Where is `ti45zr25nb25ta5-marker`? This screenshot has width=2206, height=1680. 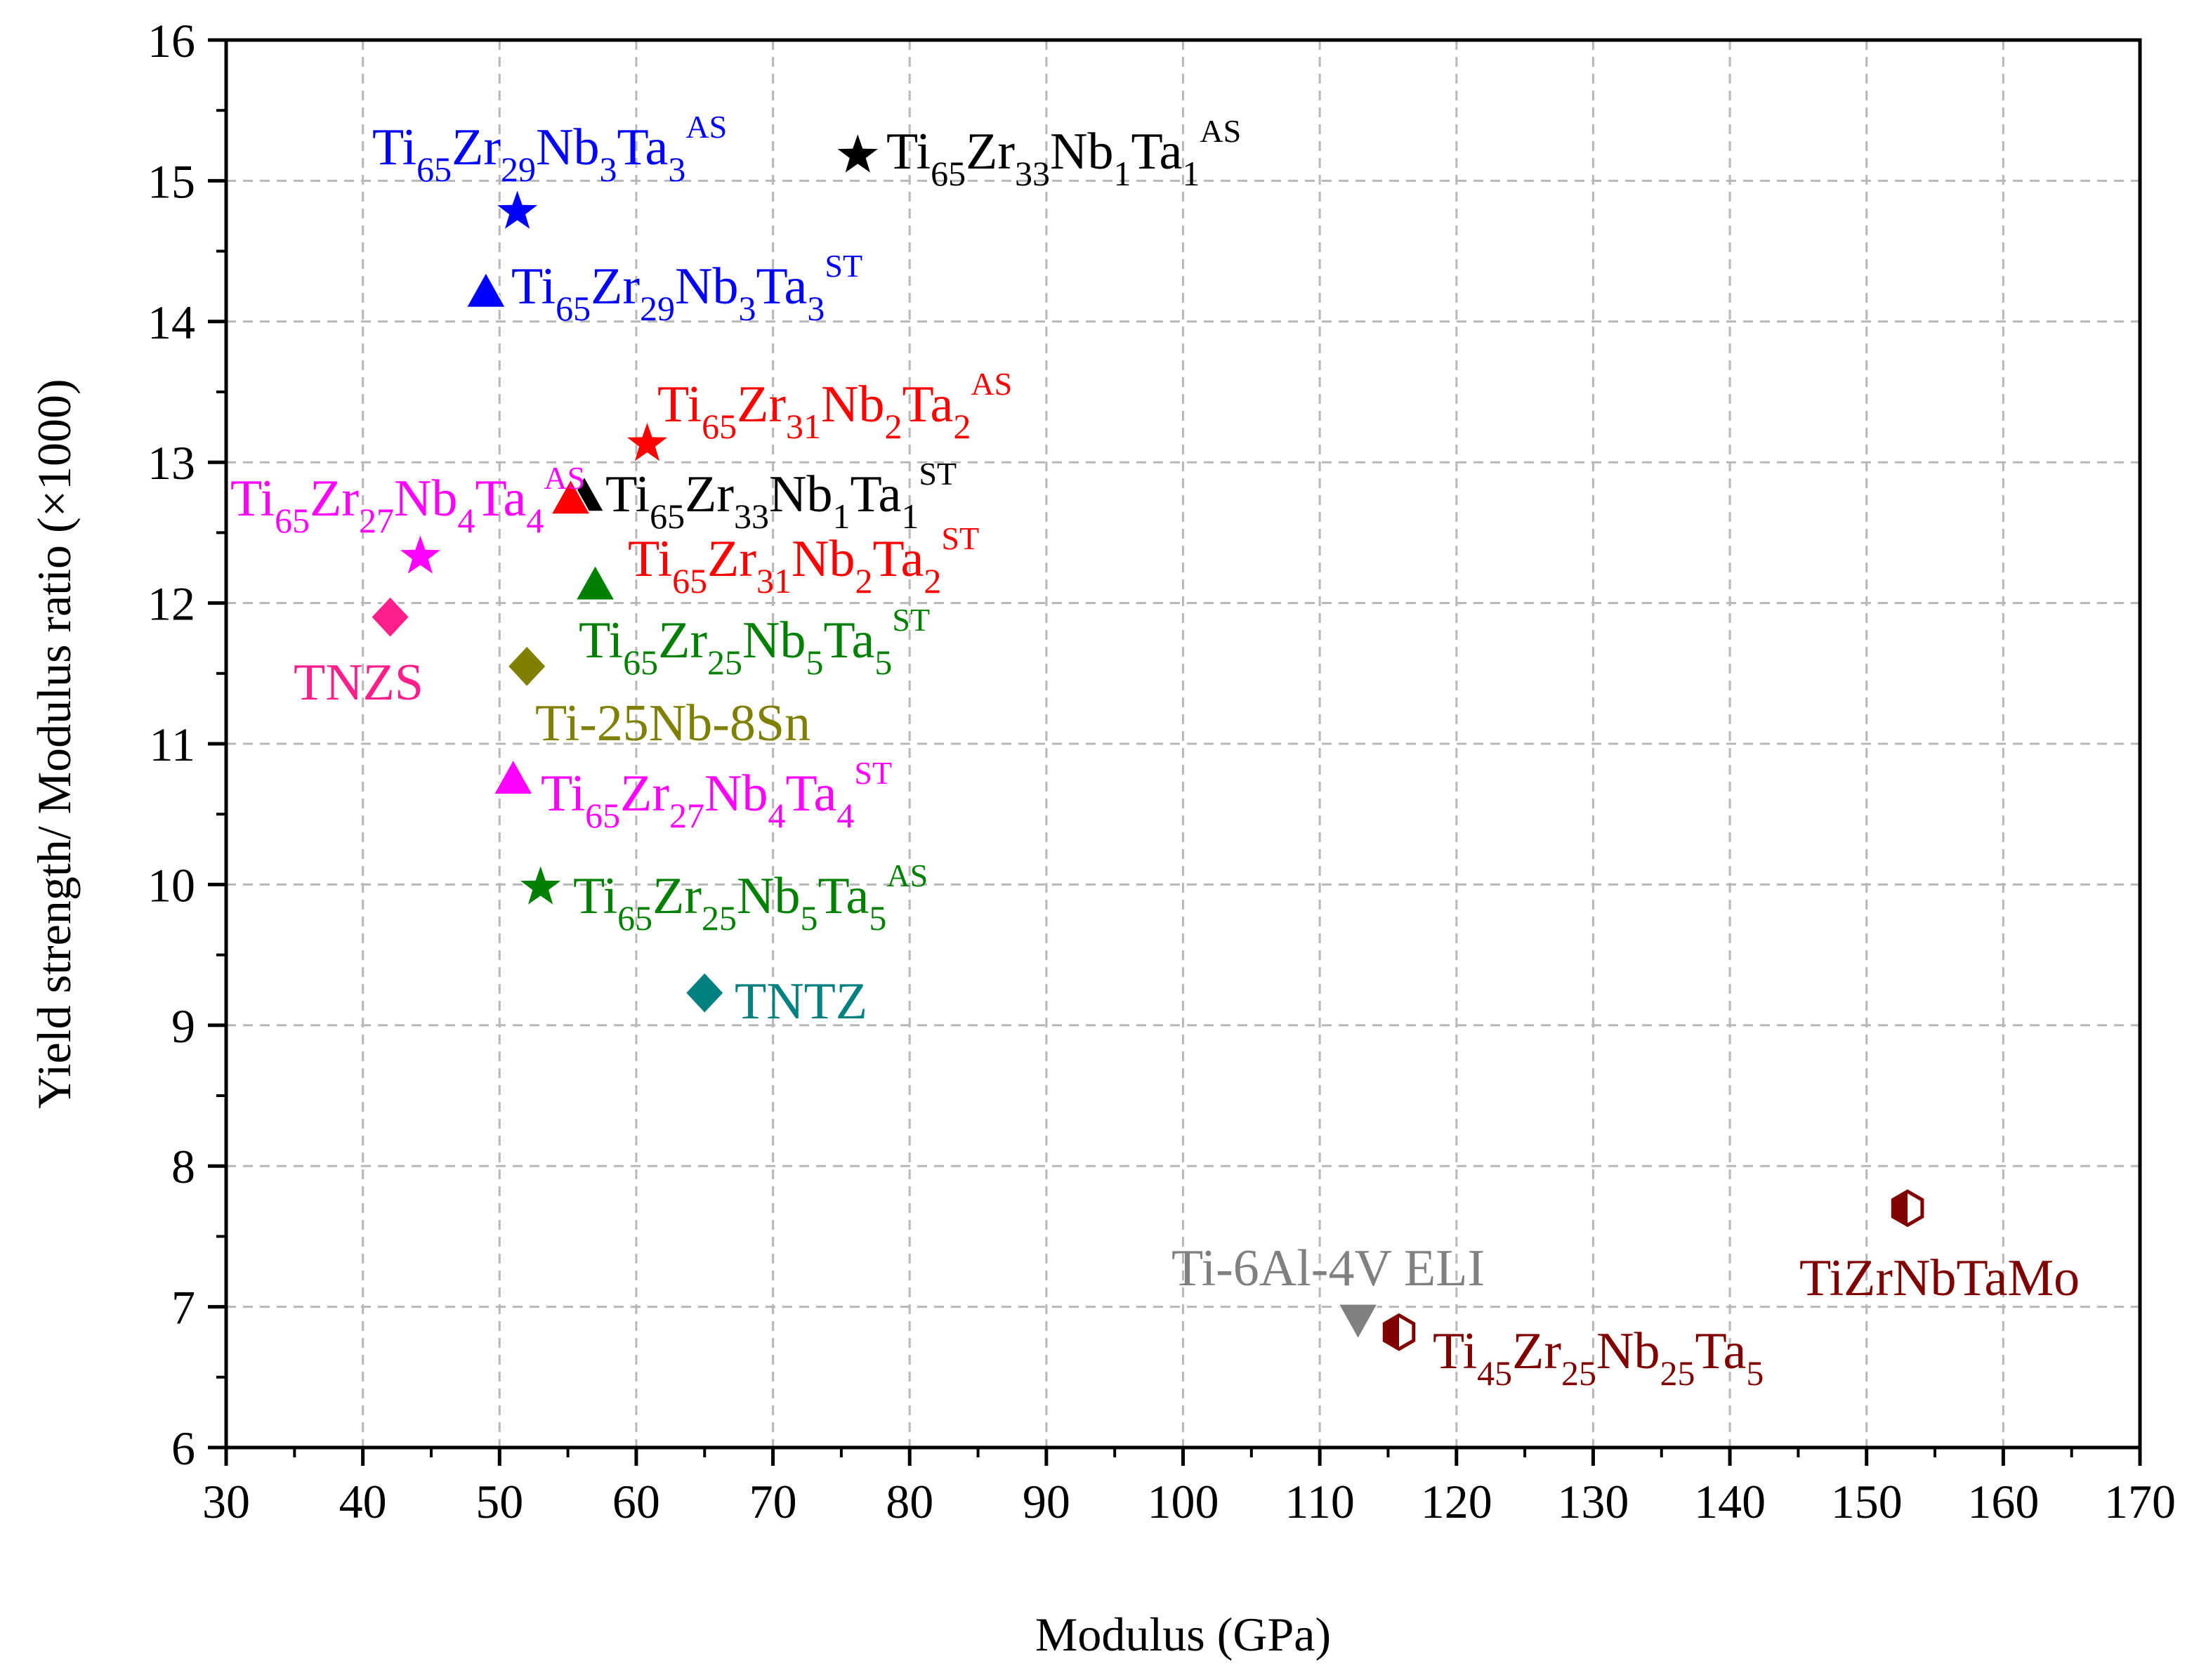
ti45zr25nb25ta5-marker is located at coordinates (1399, 1332).